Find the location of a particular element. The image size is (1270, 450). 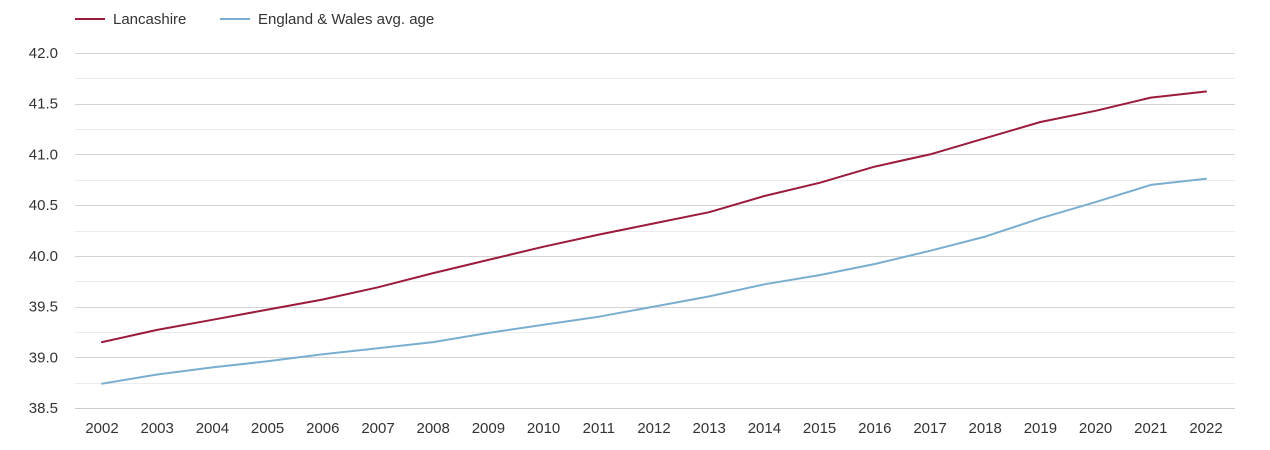

x-tick-label: 2005 is located at coordinates (267, 428).